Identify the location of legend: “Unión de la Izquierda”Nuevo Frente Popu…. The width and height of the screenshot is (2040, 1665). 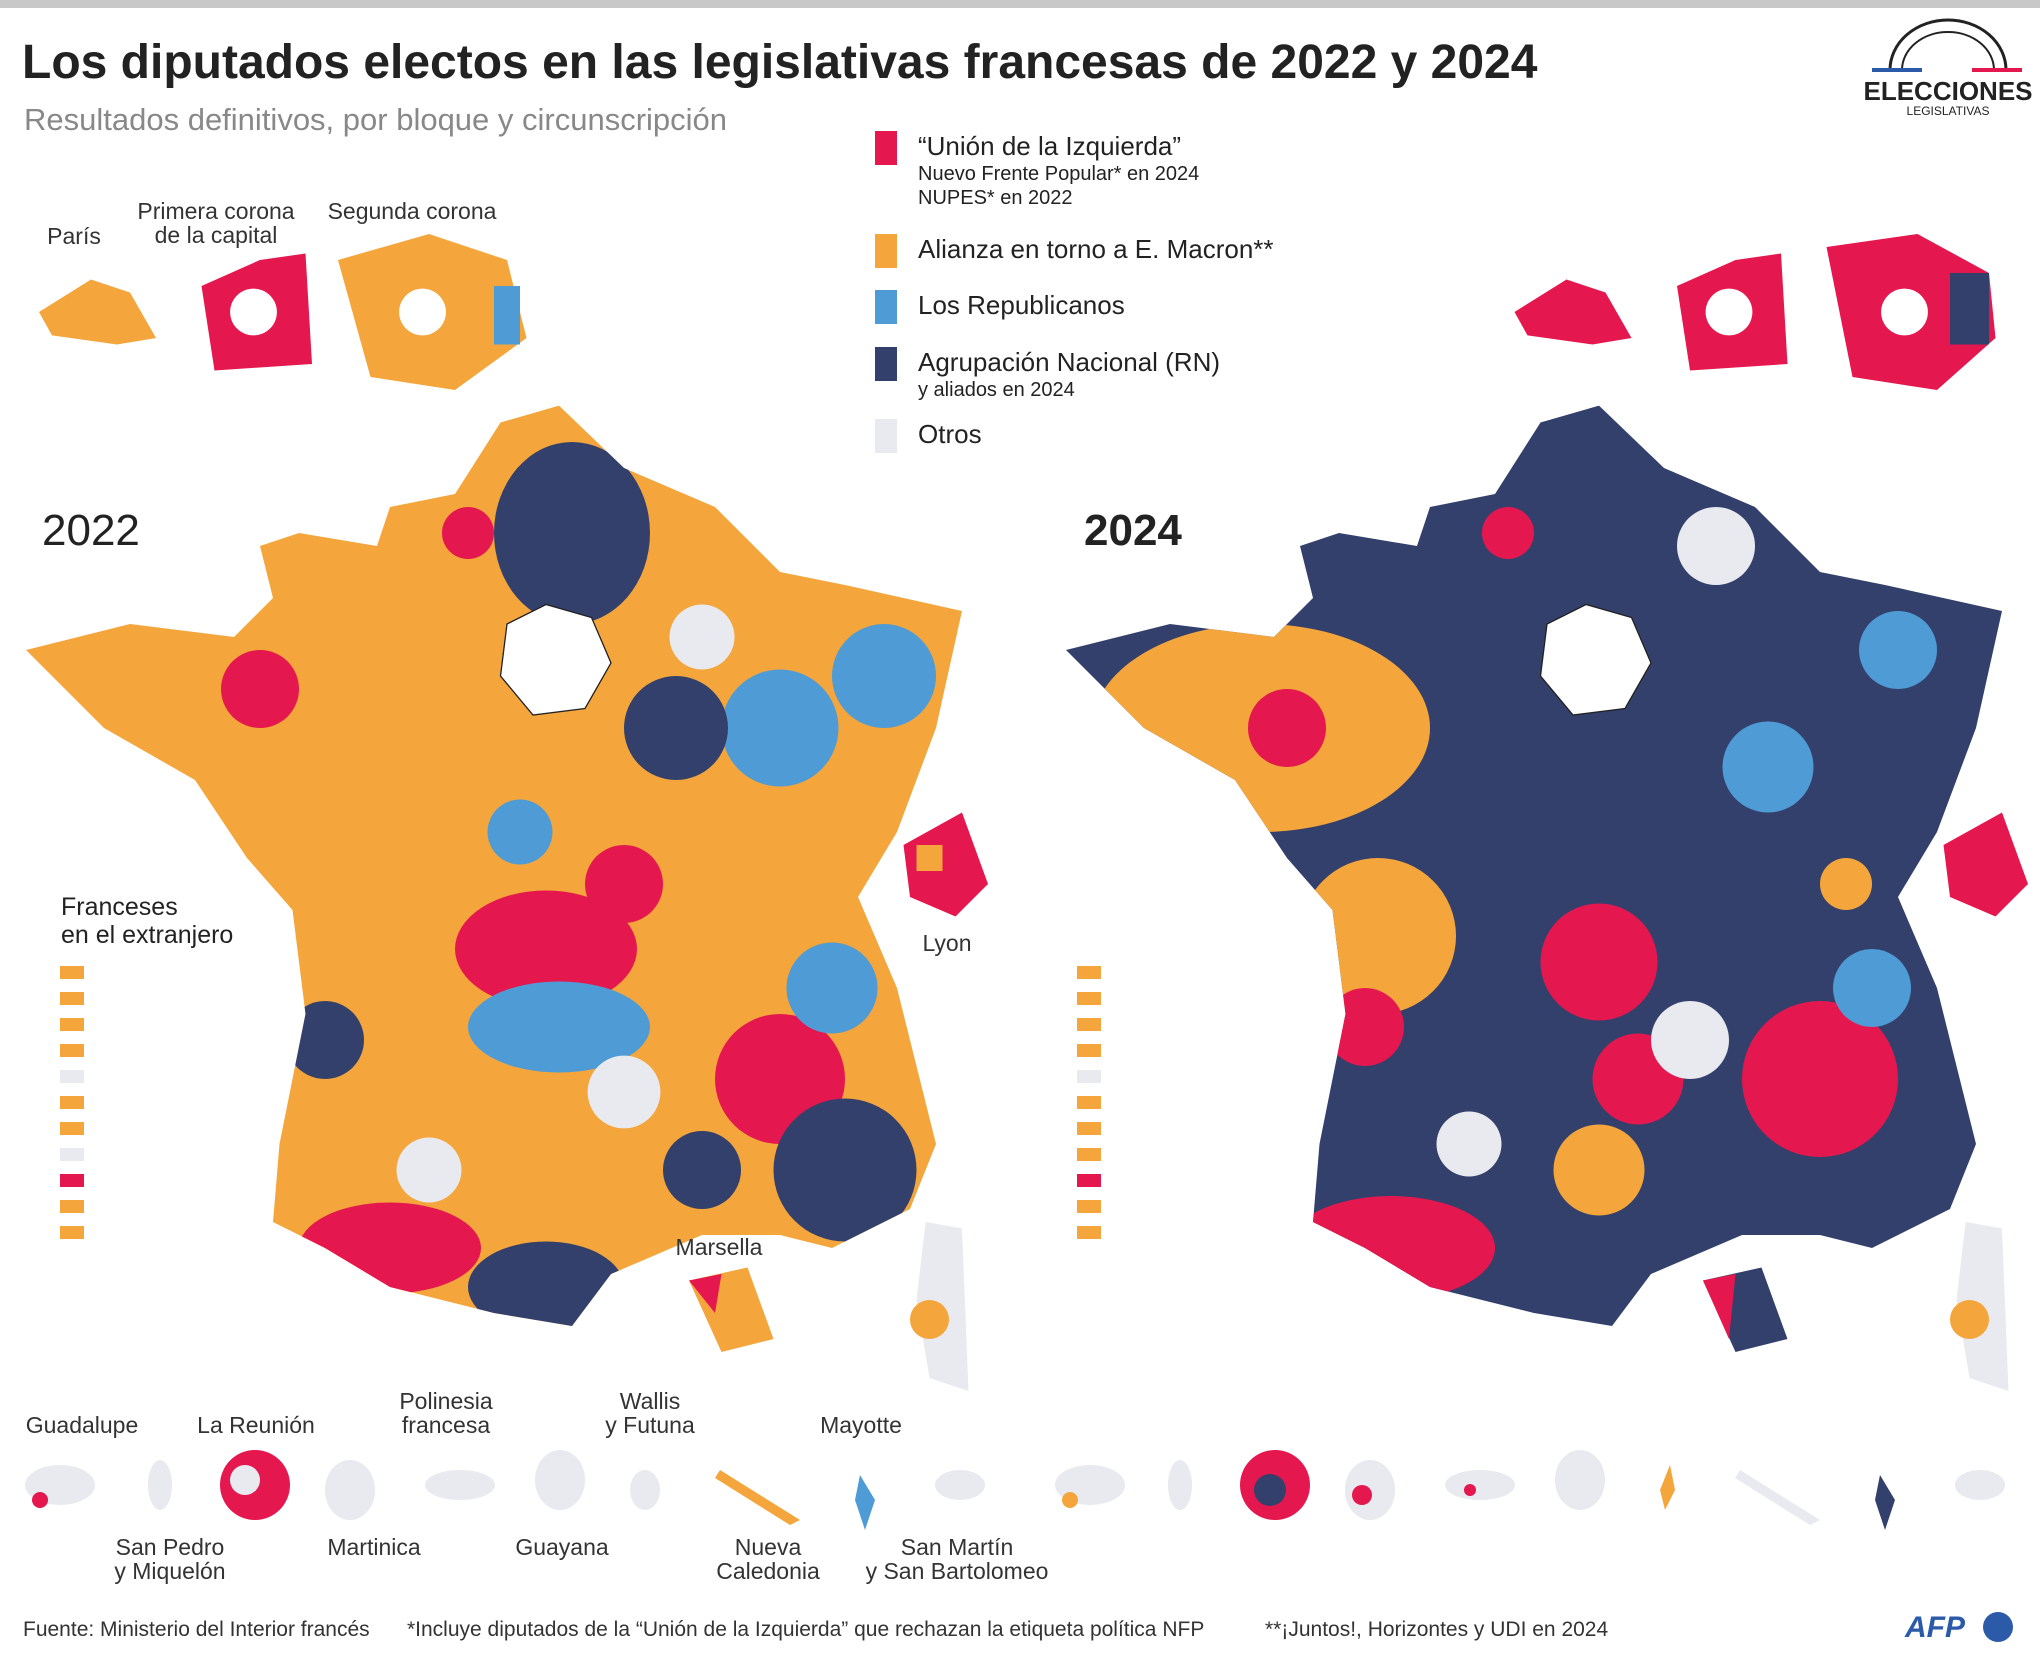
(1074, 292).